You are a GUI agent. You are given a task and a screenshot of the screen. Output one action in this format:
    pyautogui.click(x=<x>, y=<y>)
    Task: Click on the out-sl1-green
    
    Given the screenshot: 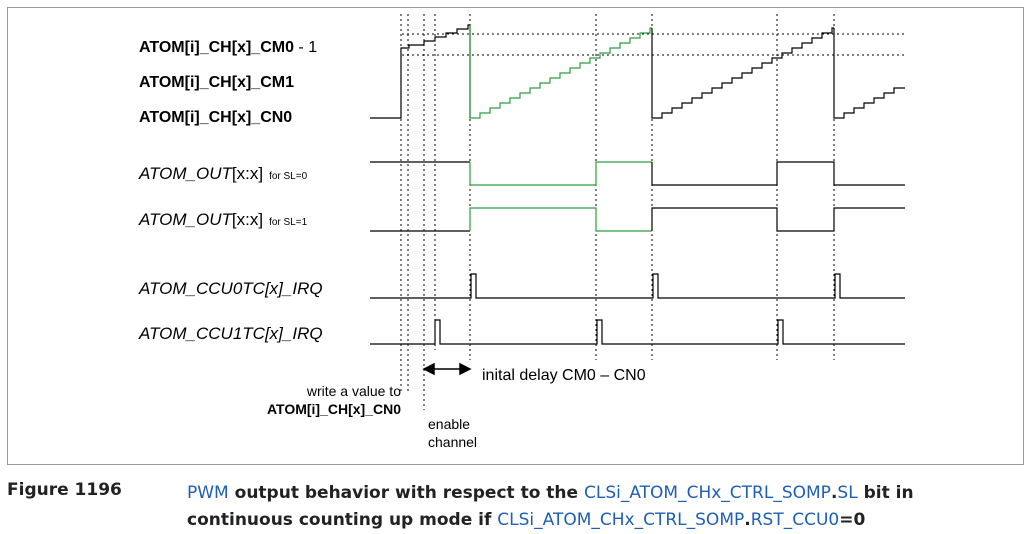 What is the action you would take?
    pyautogui.click(x=560, y=219)
    